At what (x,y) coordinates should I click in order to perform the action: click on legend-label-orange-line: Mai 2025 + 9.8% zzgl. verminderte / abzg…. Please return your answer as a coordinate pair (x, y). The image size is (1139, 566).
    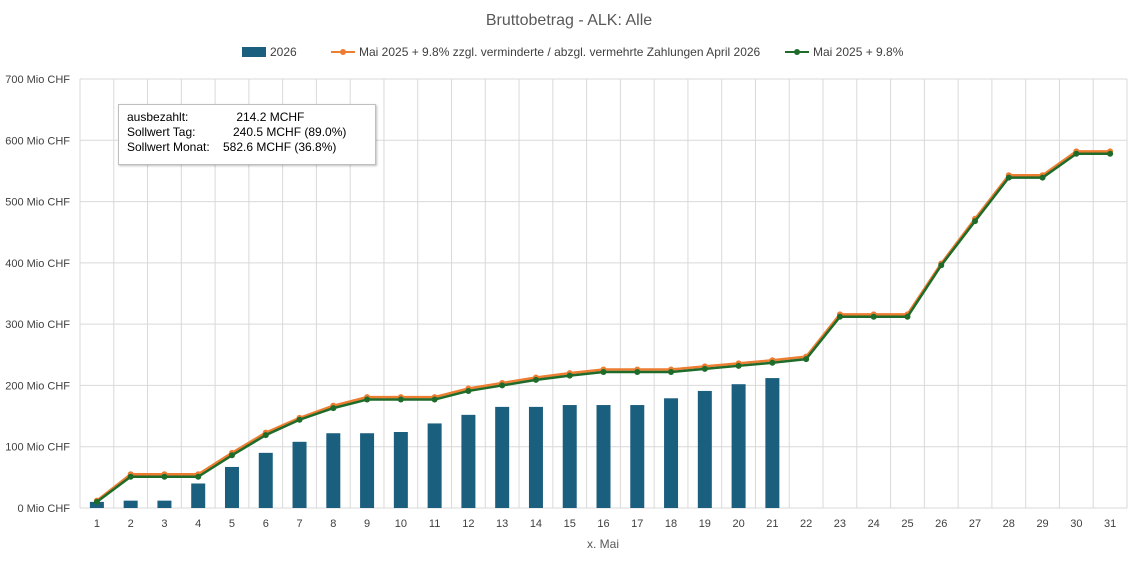
    Looking at the image, I should click on (560, 52).